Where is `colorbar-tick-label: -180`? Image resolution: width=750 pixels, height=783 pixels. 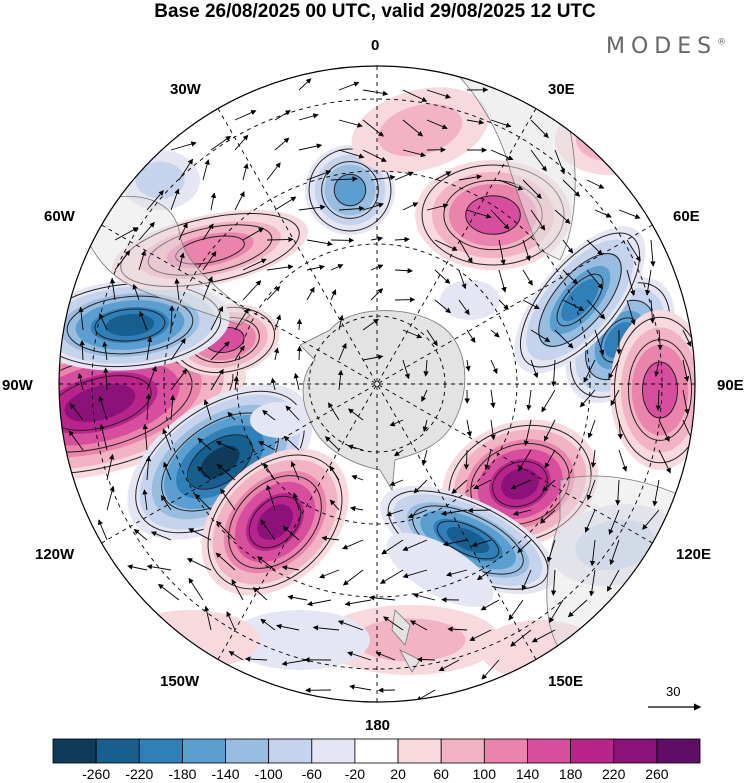
colorbar-tick-label: -180 is located at coordinates (182, 774).